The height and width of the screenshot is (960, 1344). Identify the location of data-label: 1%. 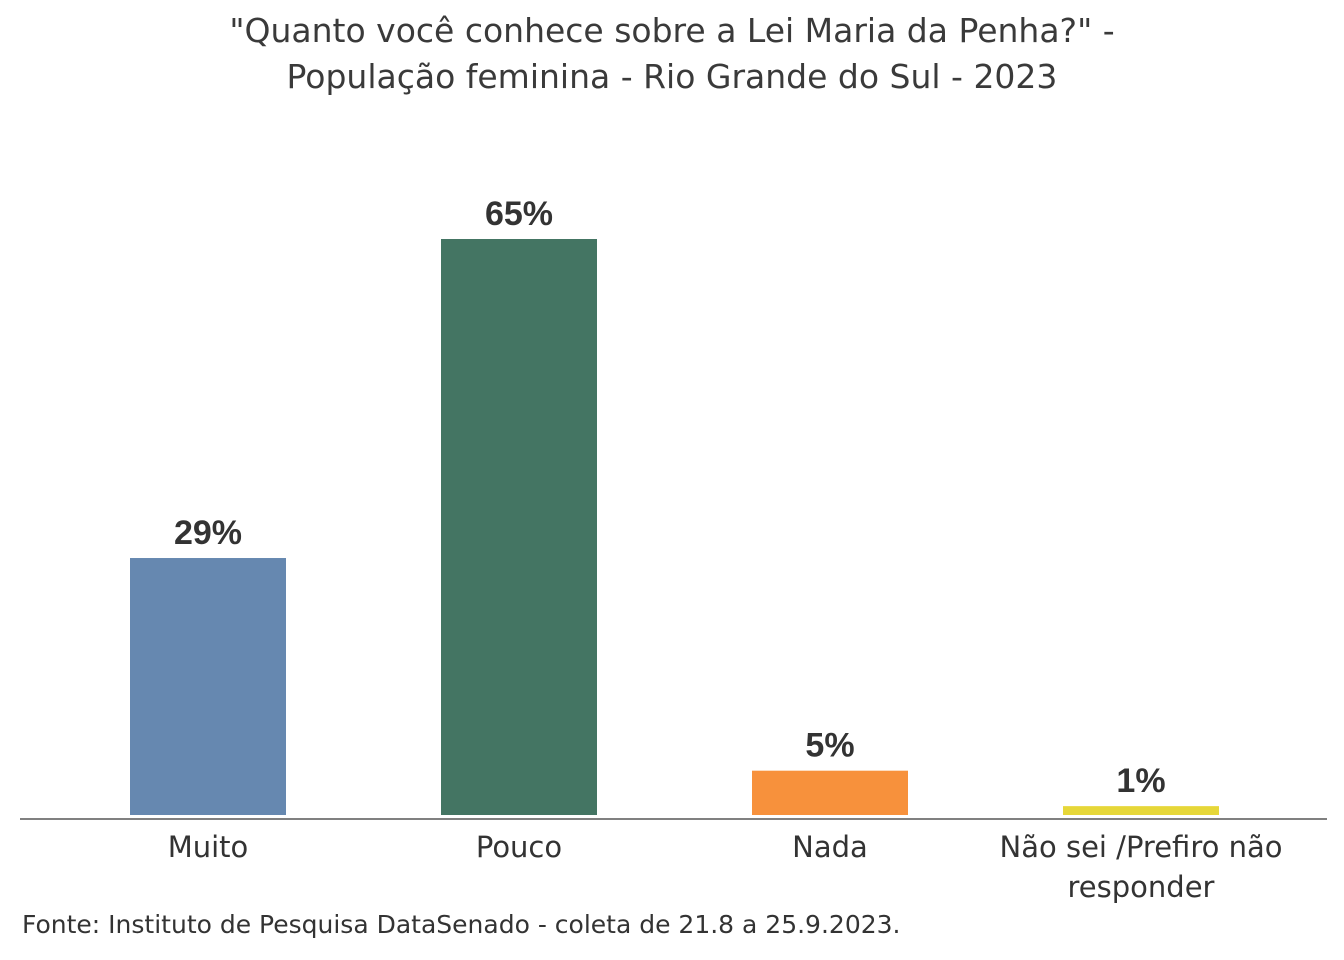
(1140, 781).